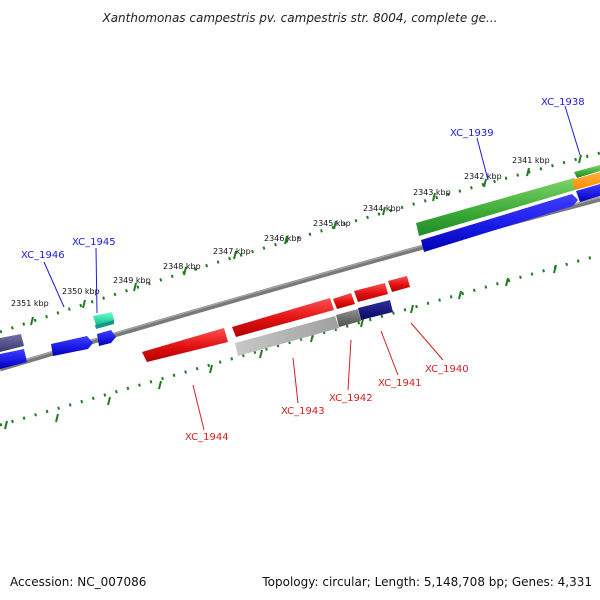 The image size is (600, 600). I want to click on scale-label: 2348 kbp, so click(182, 266).